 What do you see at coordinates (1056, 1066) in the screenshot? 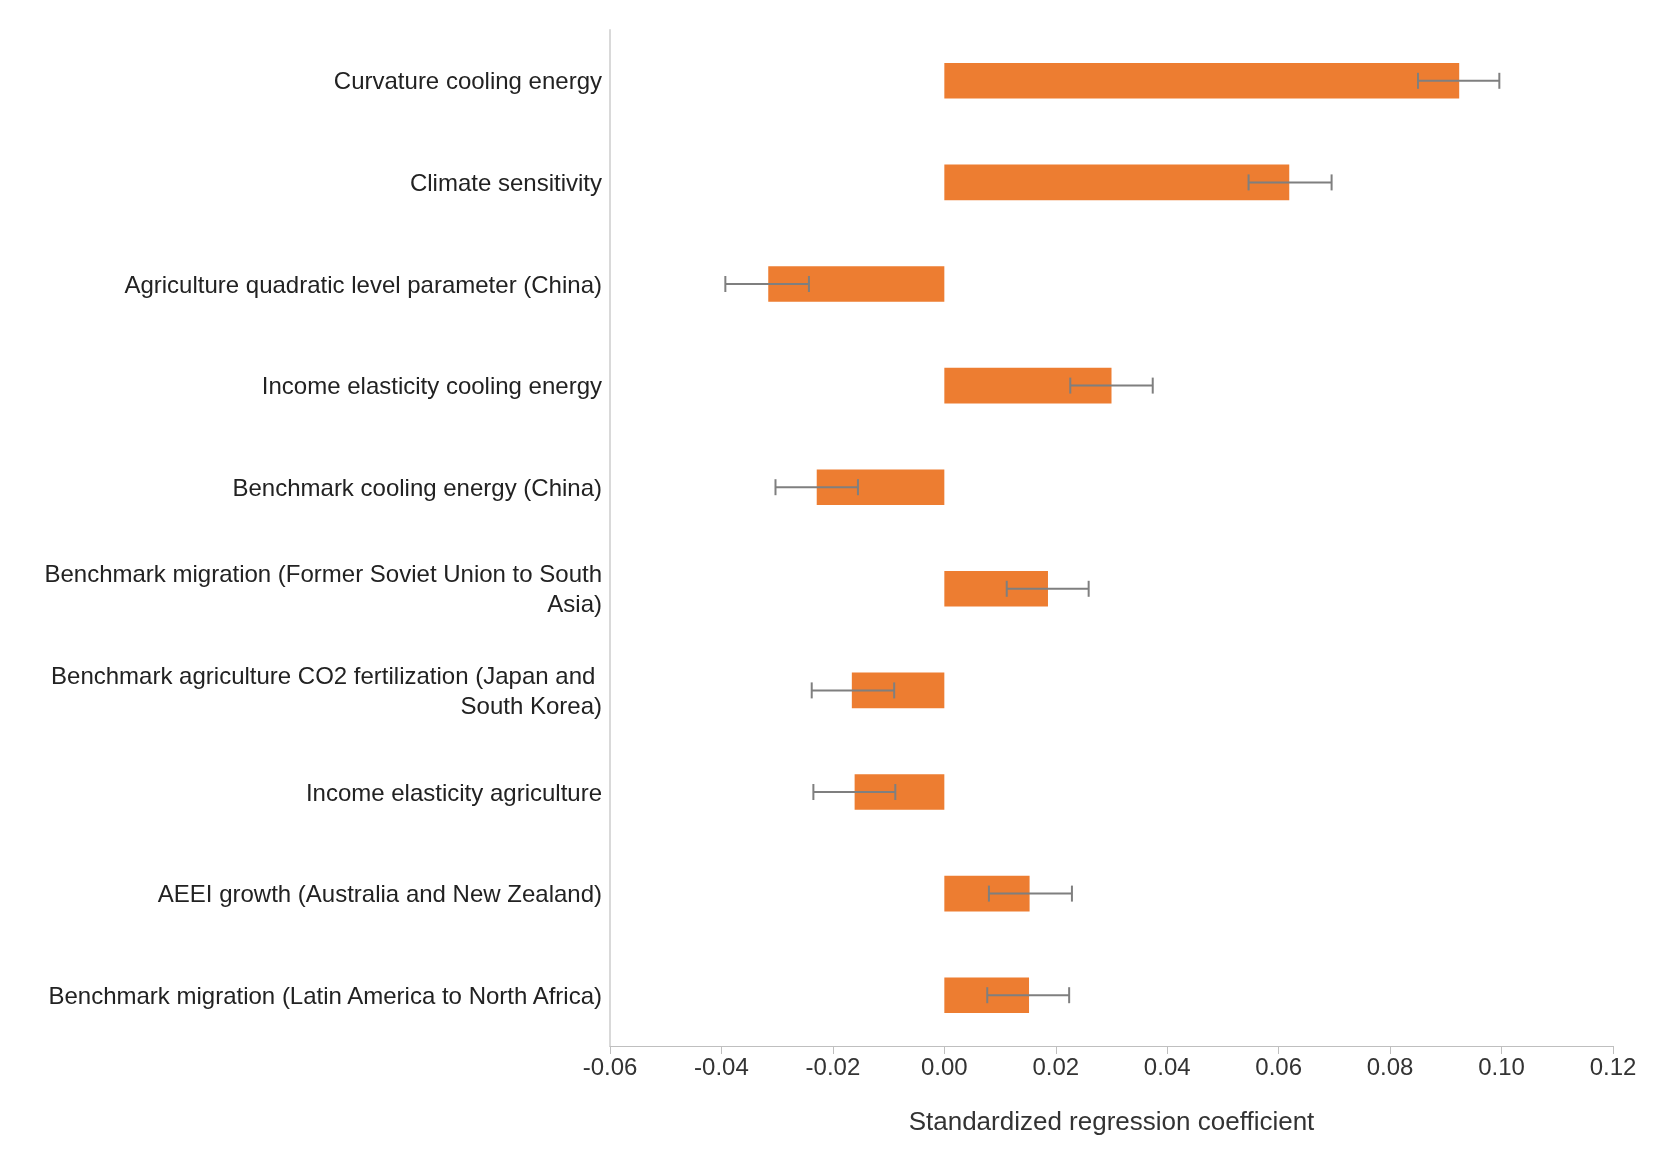
I see `x-tick-label: 0.02` at bounding box center [1056, 1066].